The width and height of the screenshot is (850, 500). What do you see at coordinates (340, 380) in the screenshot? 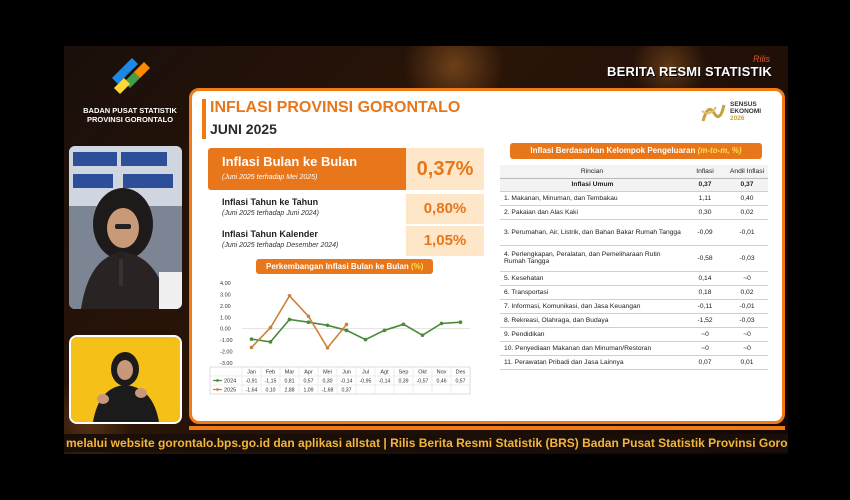
I see `chart-data-table` at bounding box center [340, 380].